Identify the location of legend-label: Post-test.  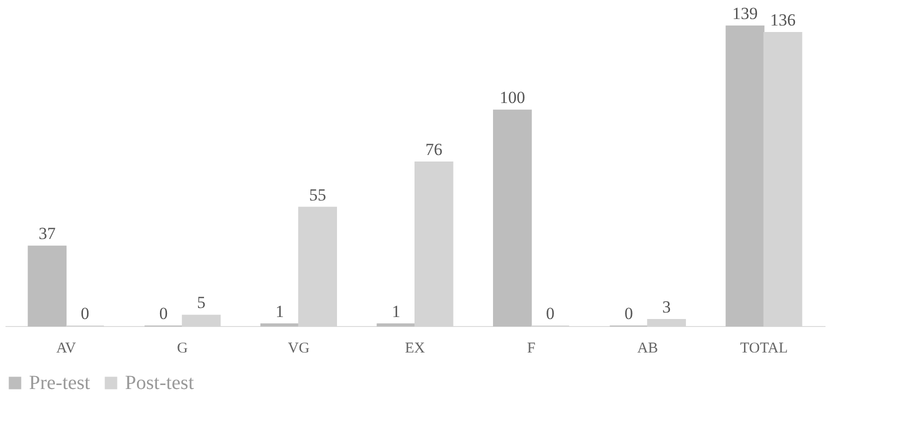
(159, 383).